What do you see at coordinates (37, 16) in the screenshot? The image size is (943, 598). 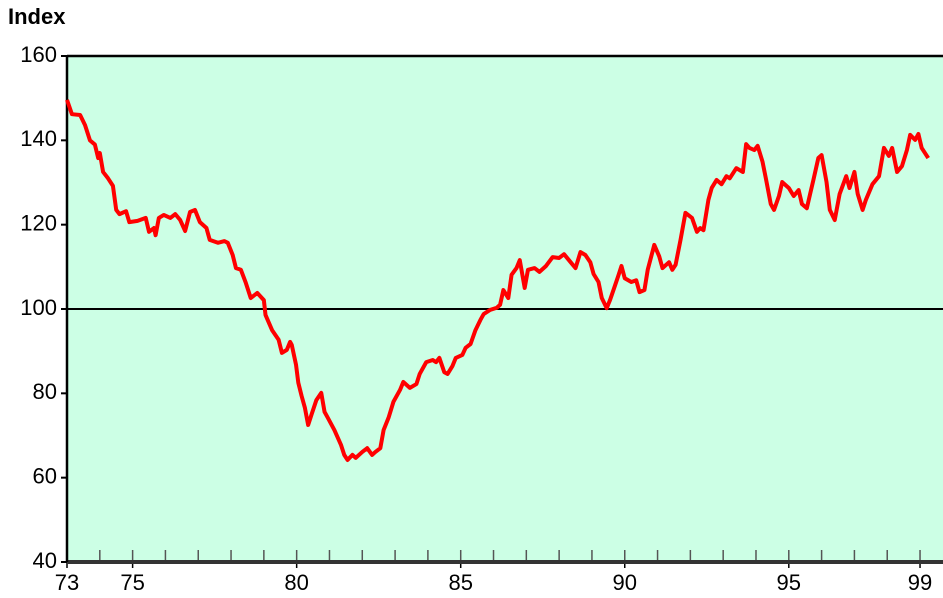 I see `y-axis-label: Index` at bounding box center [37, 16].